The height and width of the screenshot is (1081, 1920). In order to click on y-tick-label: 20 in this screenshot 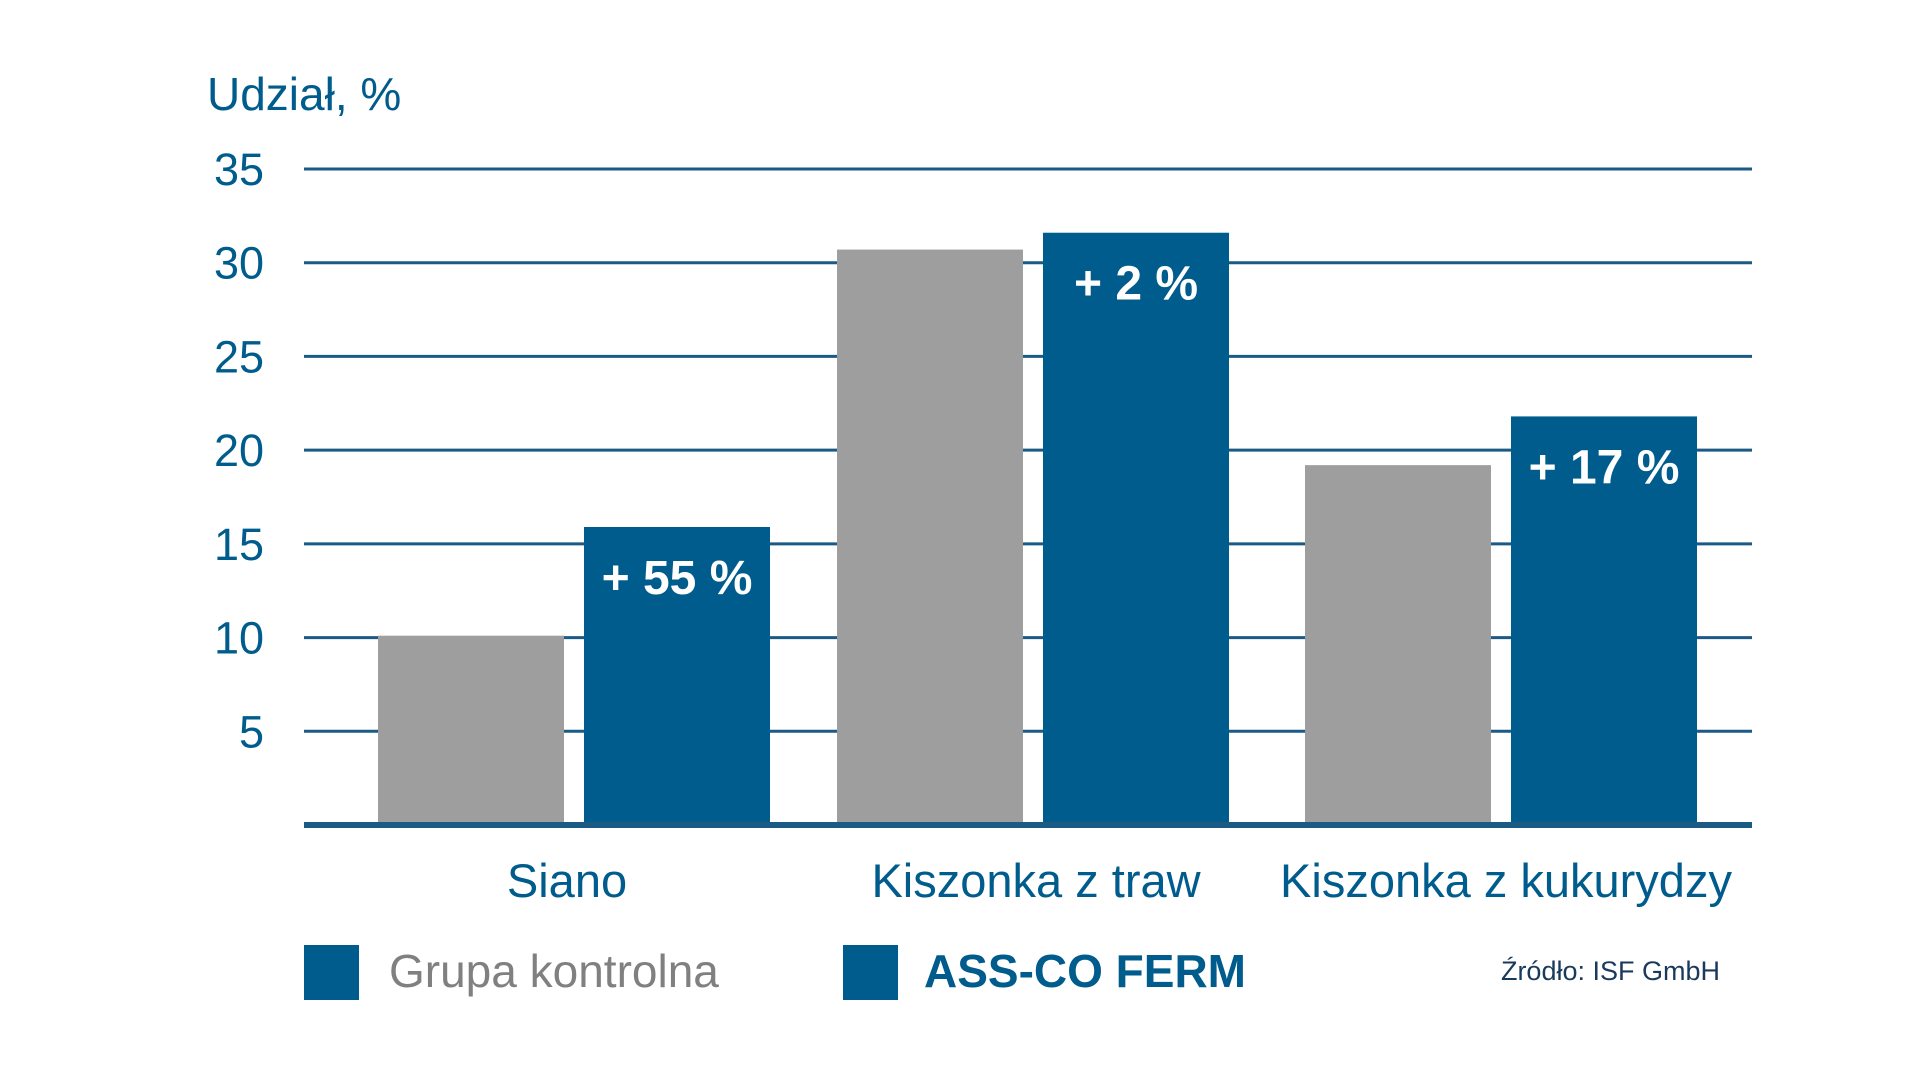, I will do `click(239, 450)`.